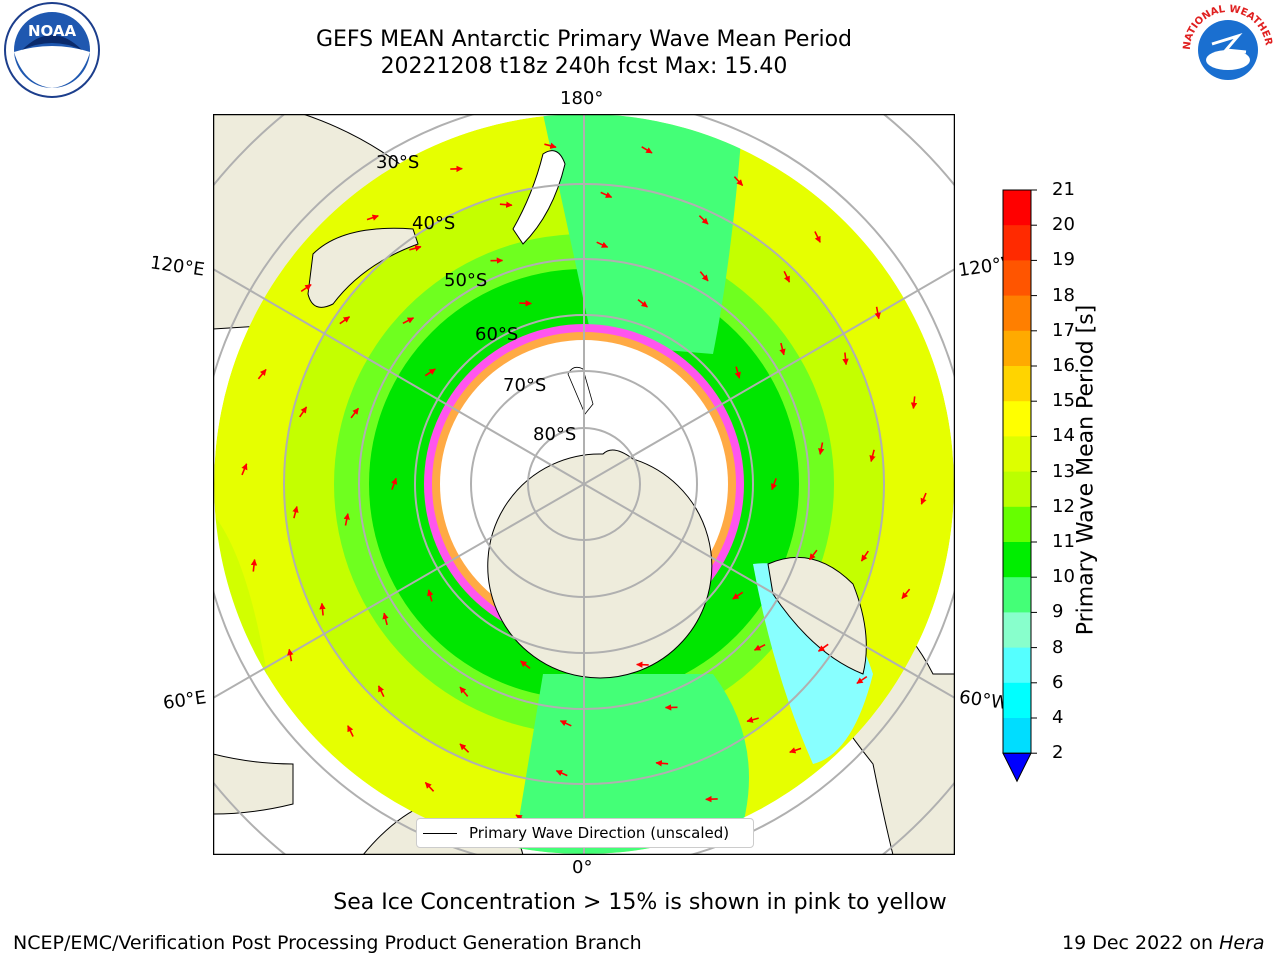 This screenshot has height=960, width=1280. Describe the element at coordinates (466, 280) in the screenshot. I see `lat-label-50s: 50°S` at that location.